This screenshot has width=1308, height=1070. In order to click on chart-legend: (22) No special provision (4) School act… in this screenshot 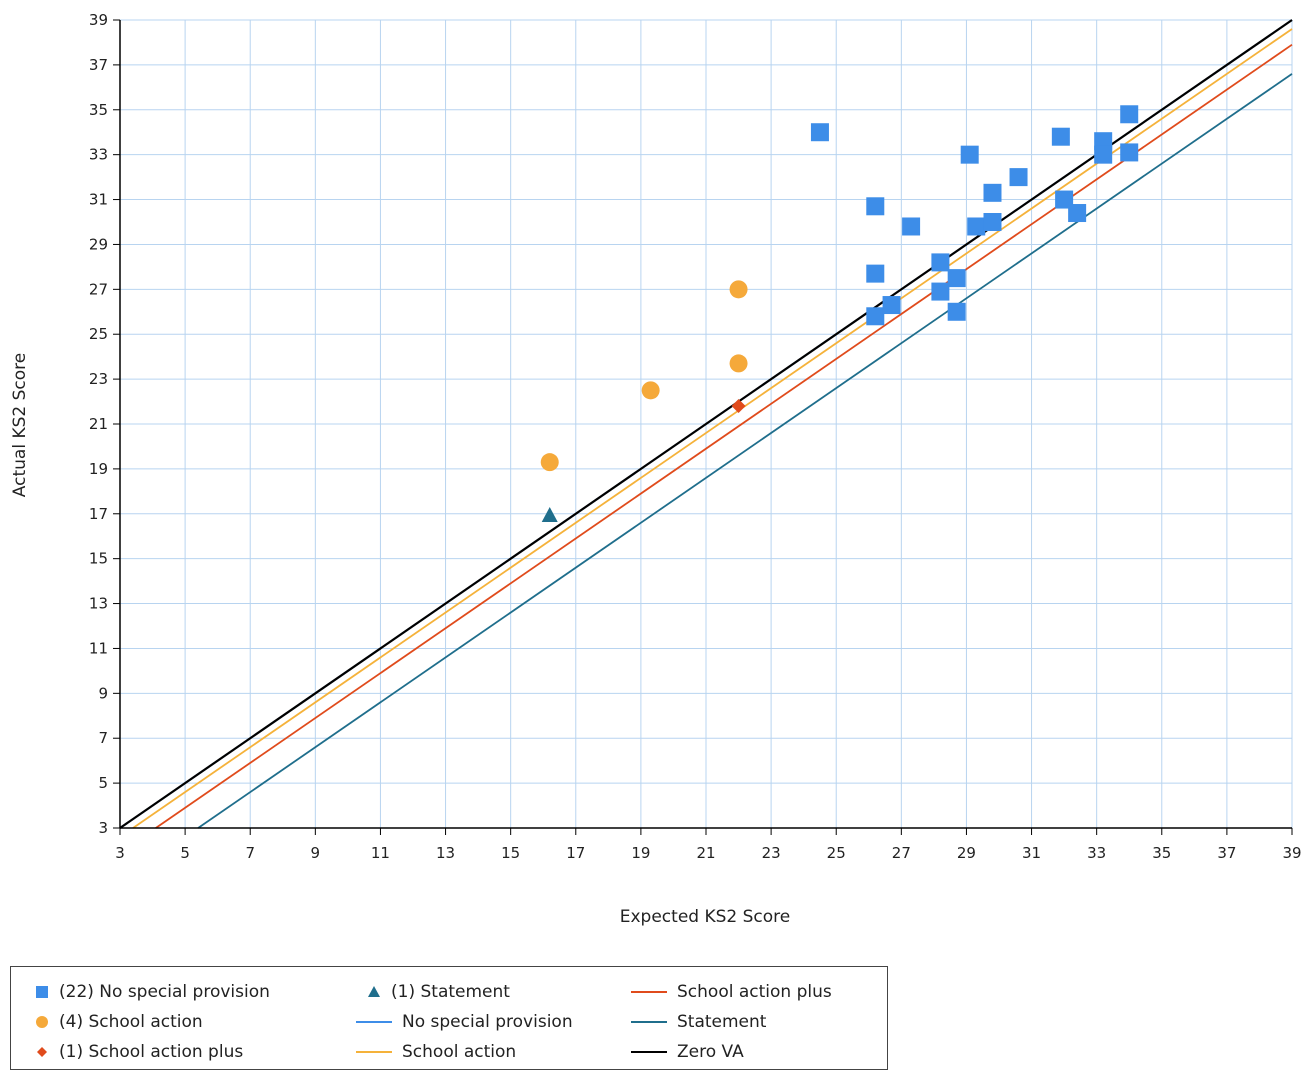, I will do `click(449, 1018)`.